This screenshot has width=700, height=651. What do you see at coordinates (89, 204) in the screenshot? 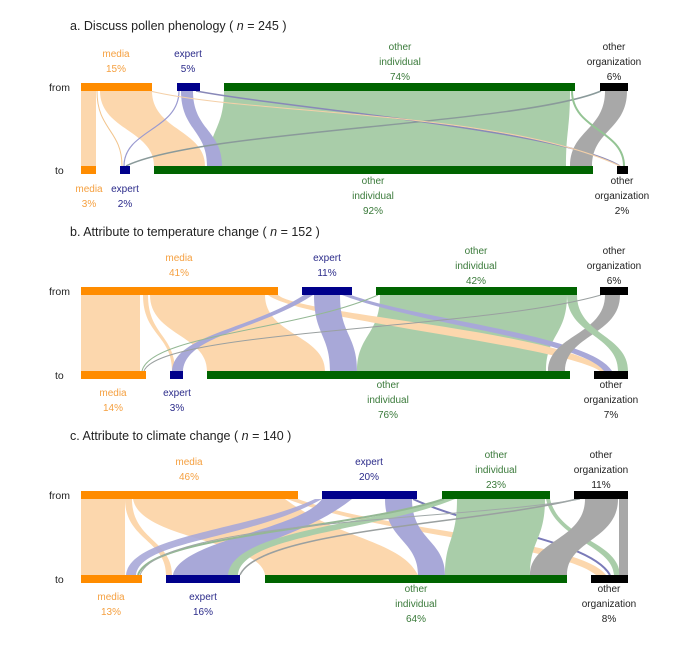
I see `panel-a-to-media-pct: 3%` at bounding box center [89, 204].